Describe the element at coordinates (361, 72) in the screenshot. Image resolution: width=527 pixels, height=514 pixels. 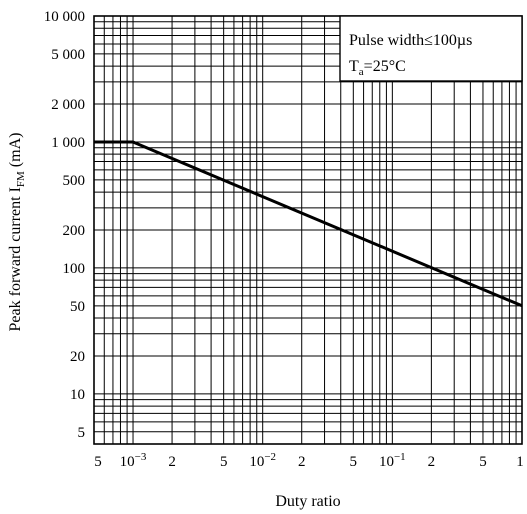
I see `legend-subscript: a` at that location.